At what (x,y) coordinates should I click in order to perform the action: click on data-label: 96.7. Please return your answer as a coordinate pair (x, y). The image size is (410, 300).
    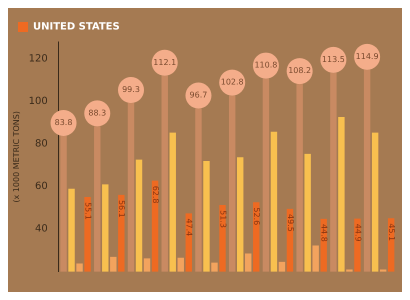
    Looking at the image, I should click on (199, 95).